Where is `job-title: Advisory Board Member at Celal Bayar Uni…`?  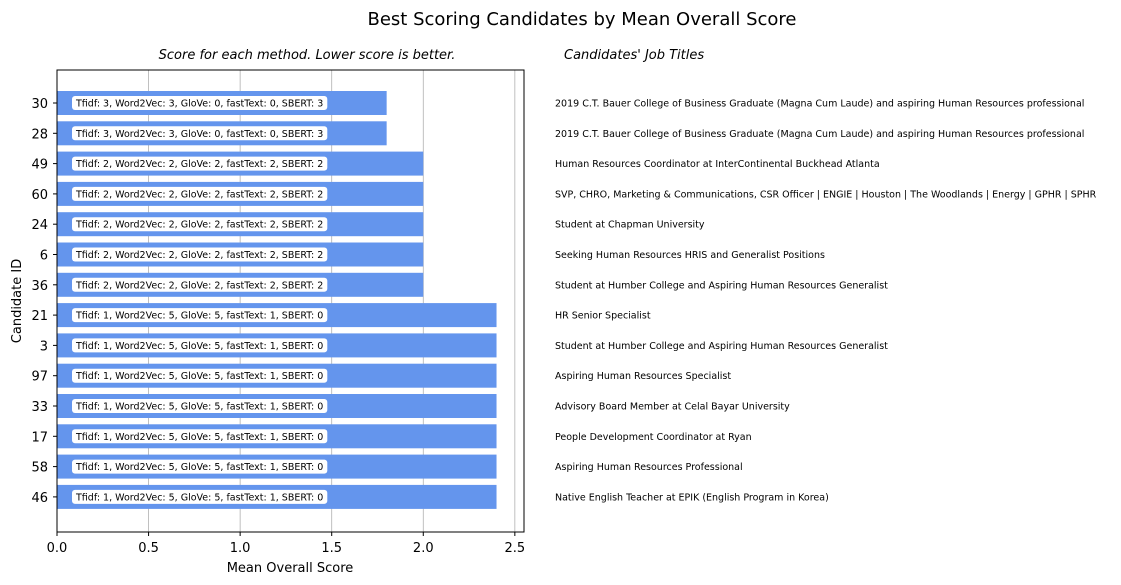
job-title: Advisory Board Member at Celal Bayar Uni… is located at coordinates (672, 407).